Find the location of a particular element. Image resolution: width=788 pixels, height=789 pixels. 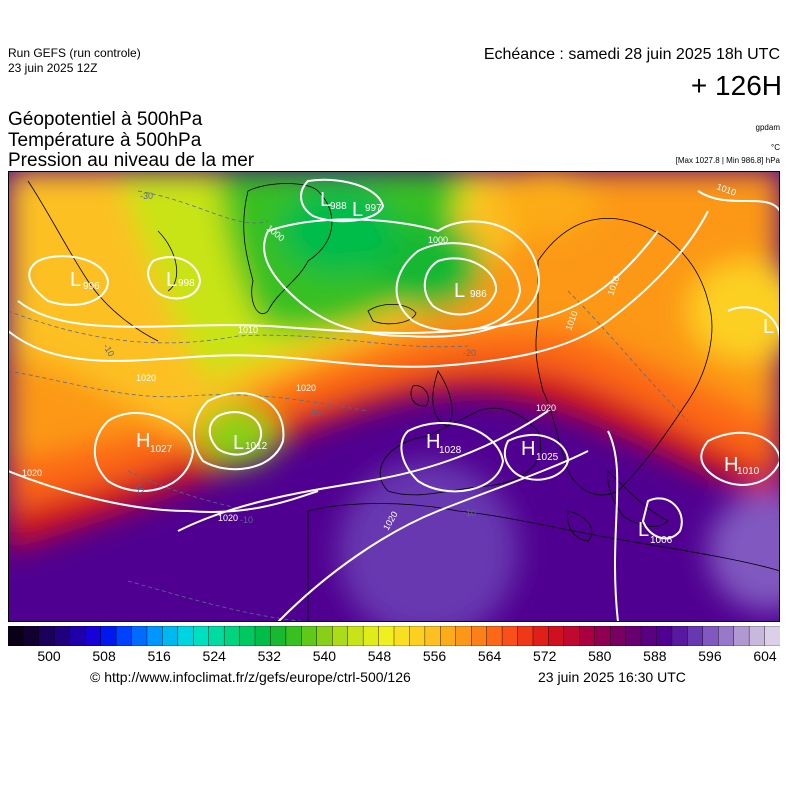

low-6-letter: L is located at coordinates (238, 443).